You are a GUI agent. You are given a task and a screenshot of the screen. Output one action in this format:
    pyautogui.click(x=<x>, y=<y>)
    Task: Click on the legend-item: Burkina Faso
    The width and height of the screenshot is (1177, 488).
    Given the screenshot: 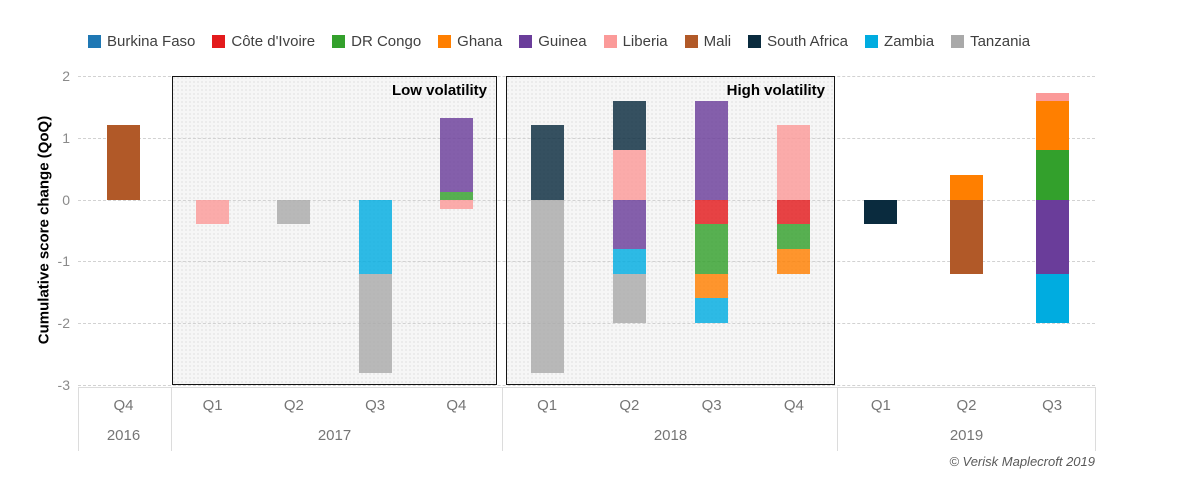 What is the action you would take?
    pyautogui.click(x=141, y=41)
    